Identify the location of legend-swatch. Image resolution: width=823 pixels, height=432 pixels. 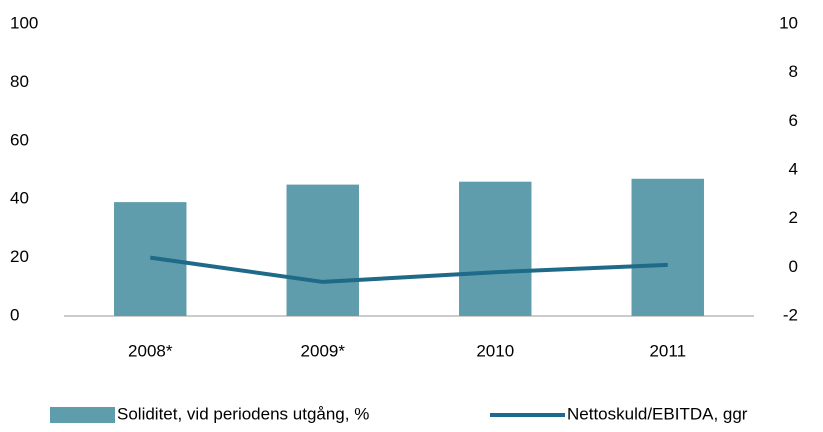
(82, 415).